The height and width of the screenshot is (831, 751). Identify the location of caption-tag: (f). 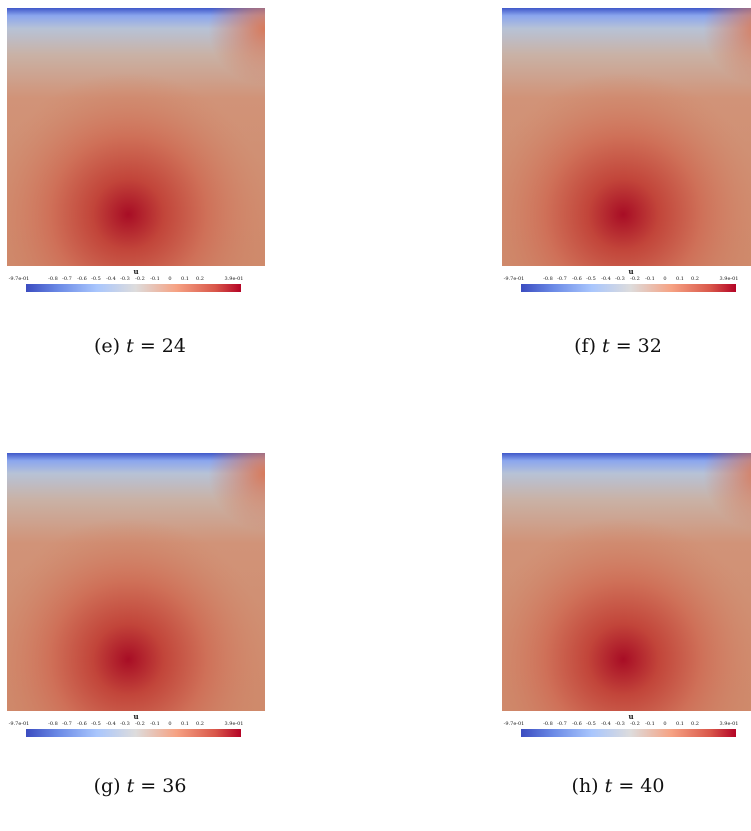
(585, 346).